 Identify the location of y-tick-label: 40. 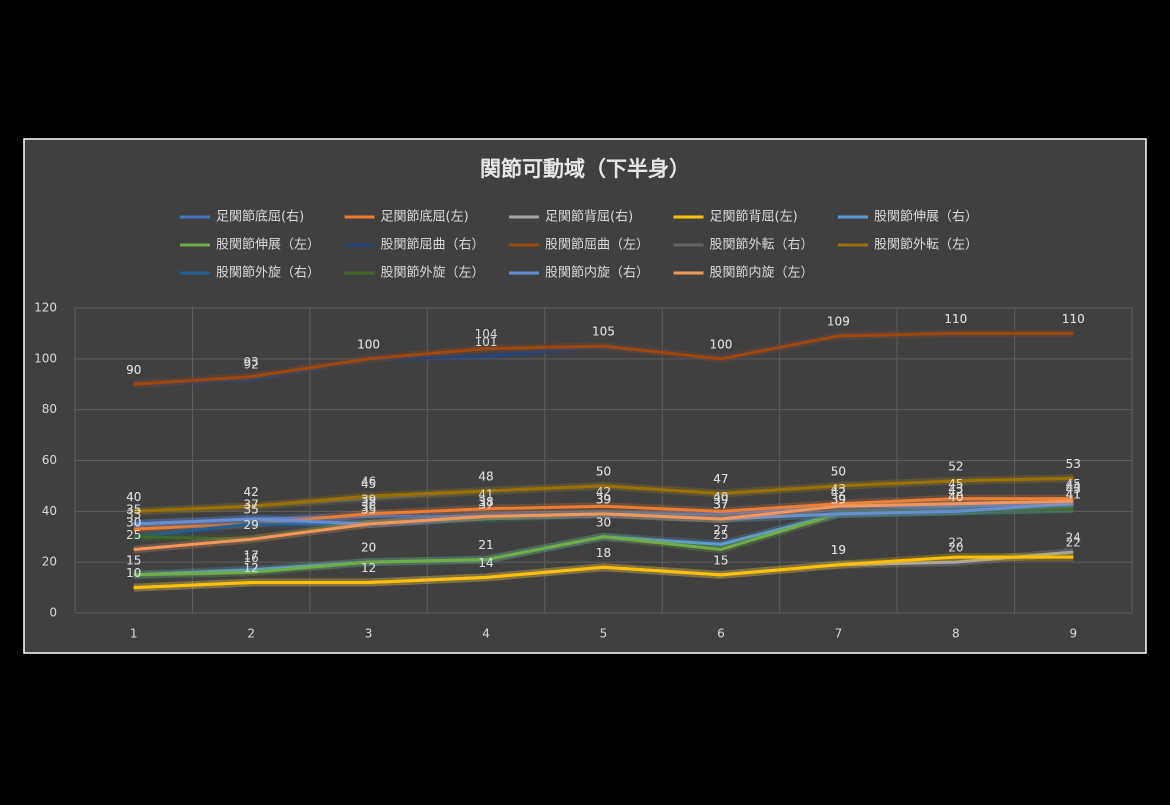
(49, 511).